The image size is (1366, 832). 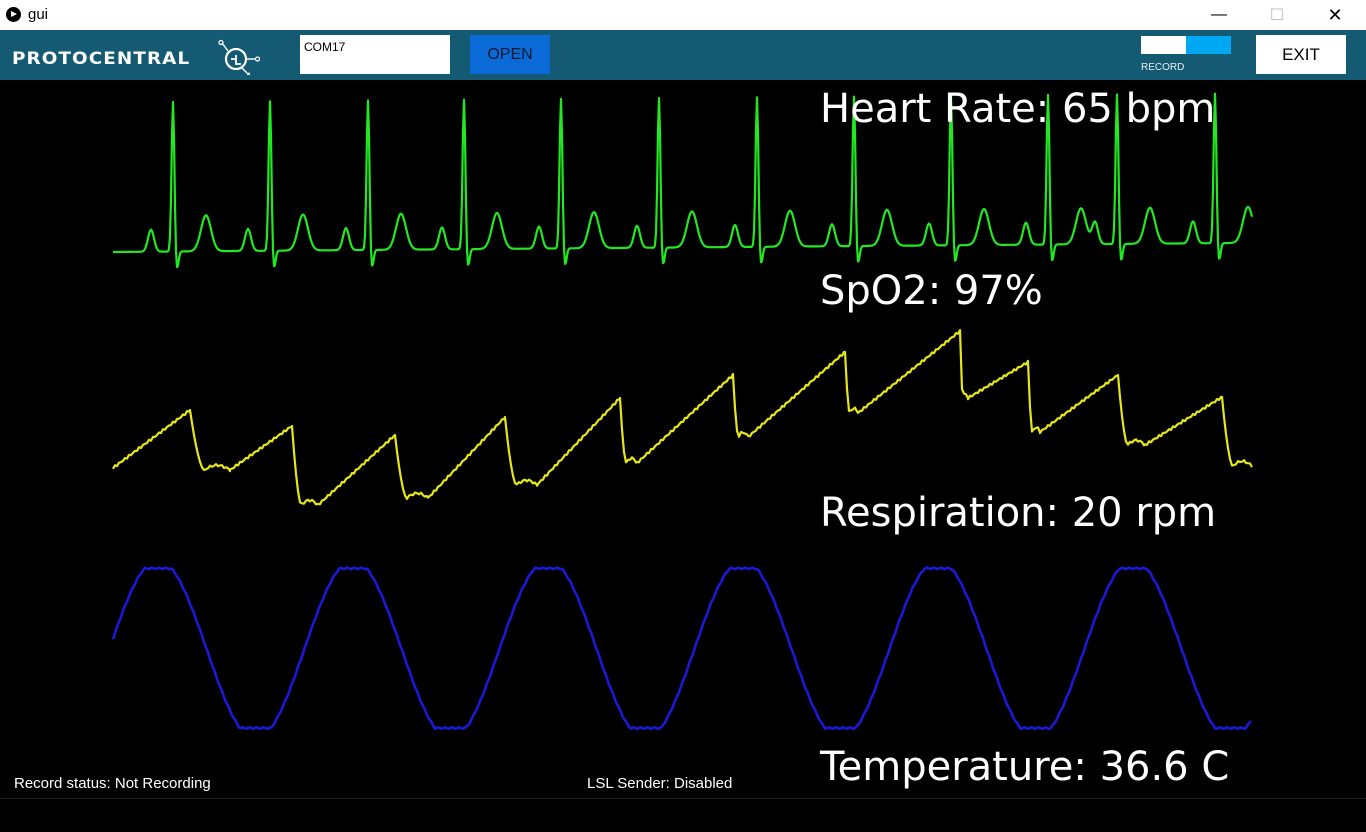 What do you see at coordinates (1301, 54) in the screenshot?
I see `exit-button: EXIT` at bounding box center [1301, 54].